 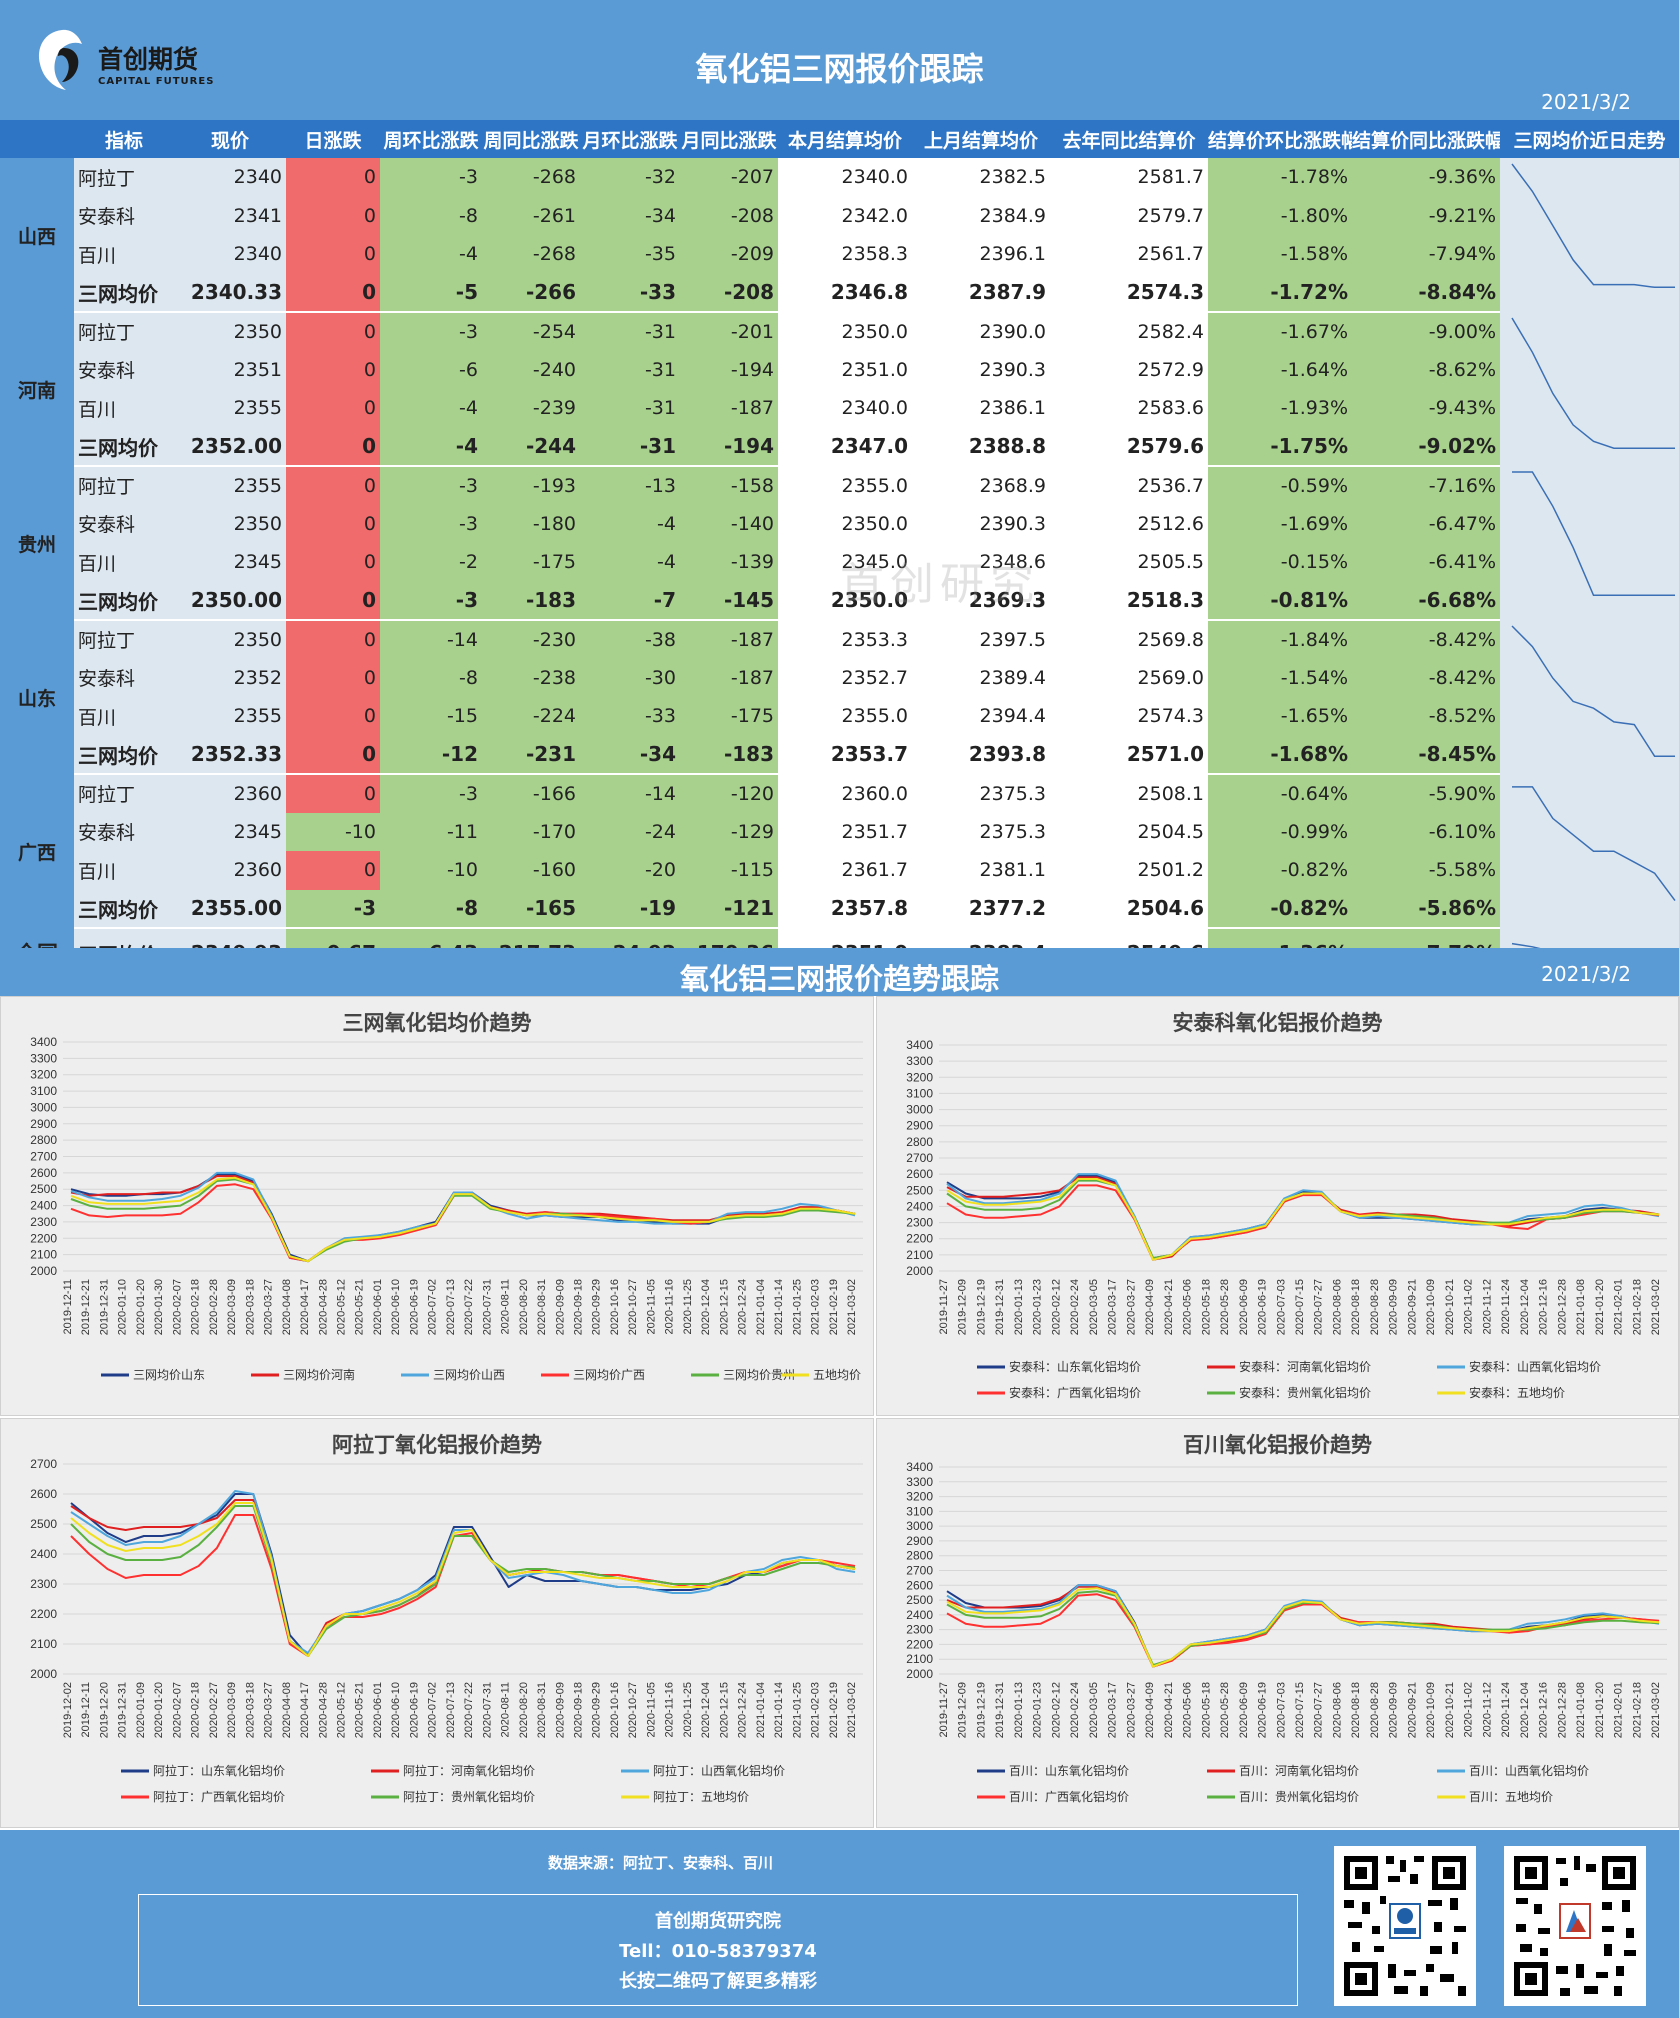 What do you see at coordinates (1188, 1710) in the screenshot?
I see `x-tick-label: 2020-05-06` at bounding box center [1188, 1710].